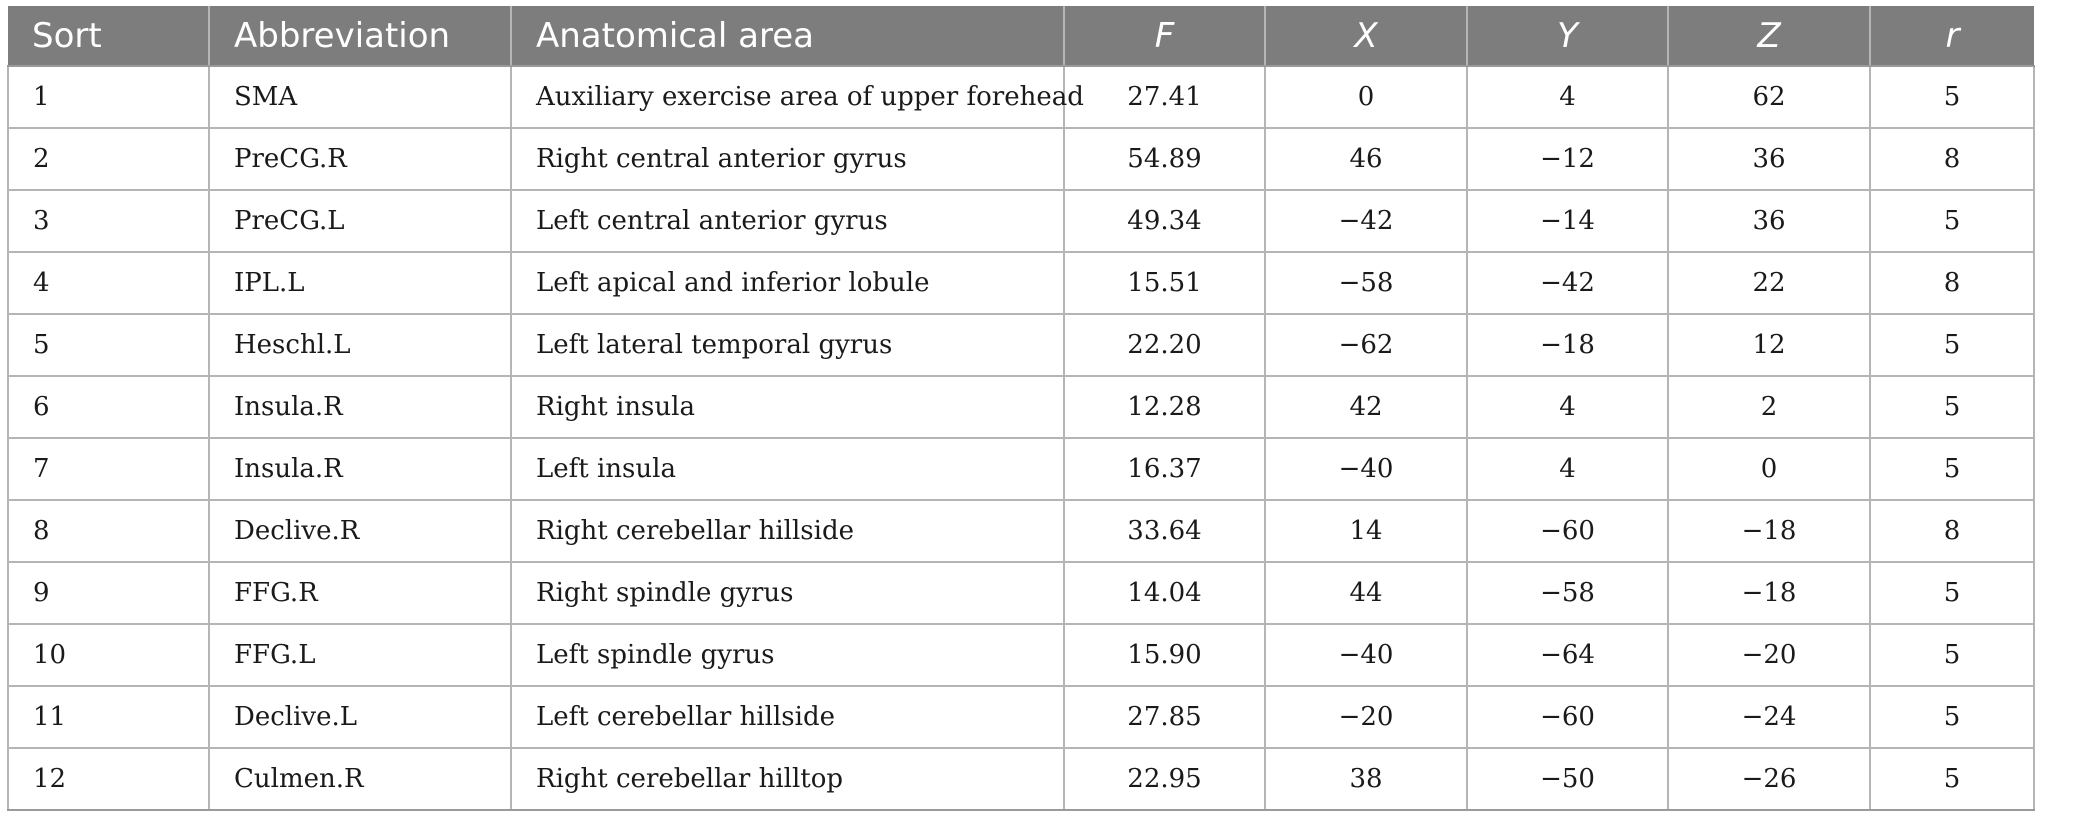 The image size is (2077, 822). What do you see at coordinates (1165, 36) in the screenshot?
I see `header-f: F` at bounding box center [1165, 36].